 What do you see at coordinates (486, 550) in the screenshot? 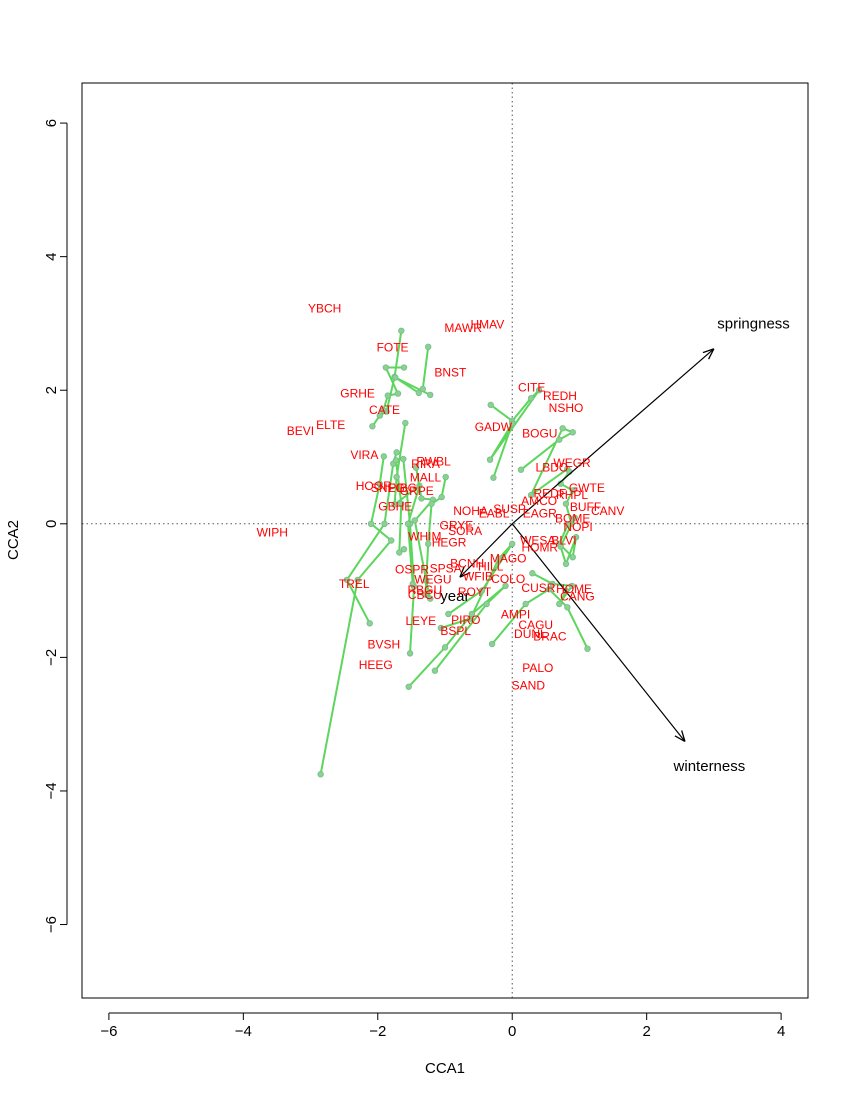
I see `arrow-year` at bounding box center [486, 550].